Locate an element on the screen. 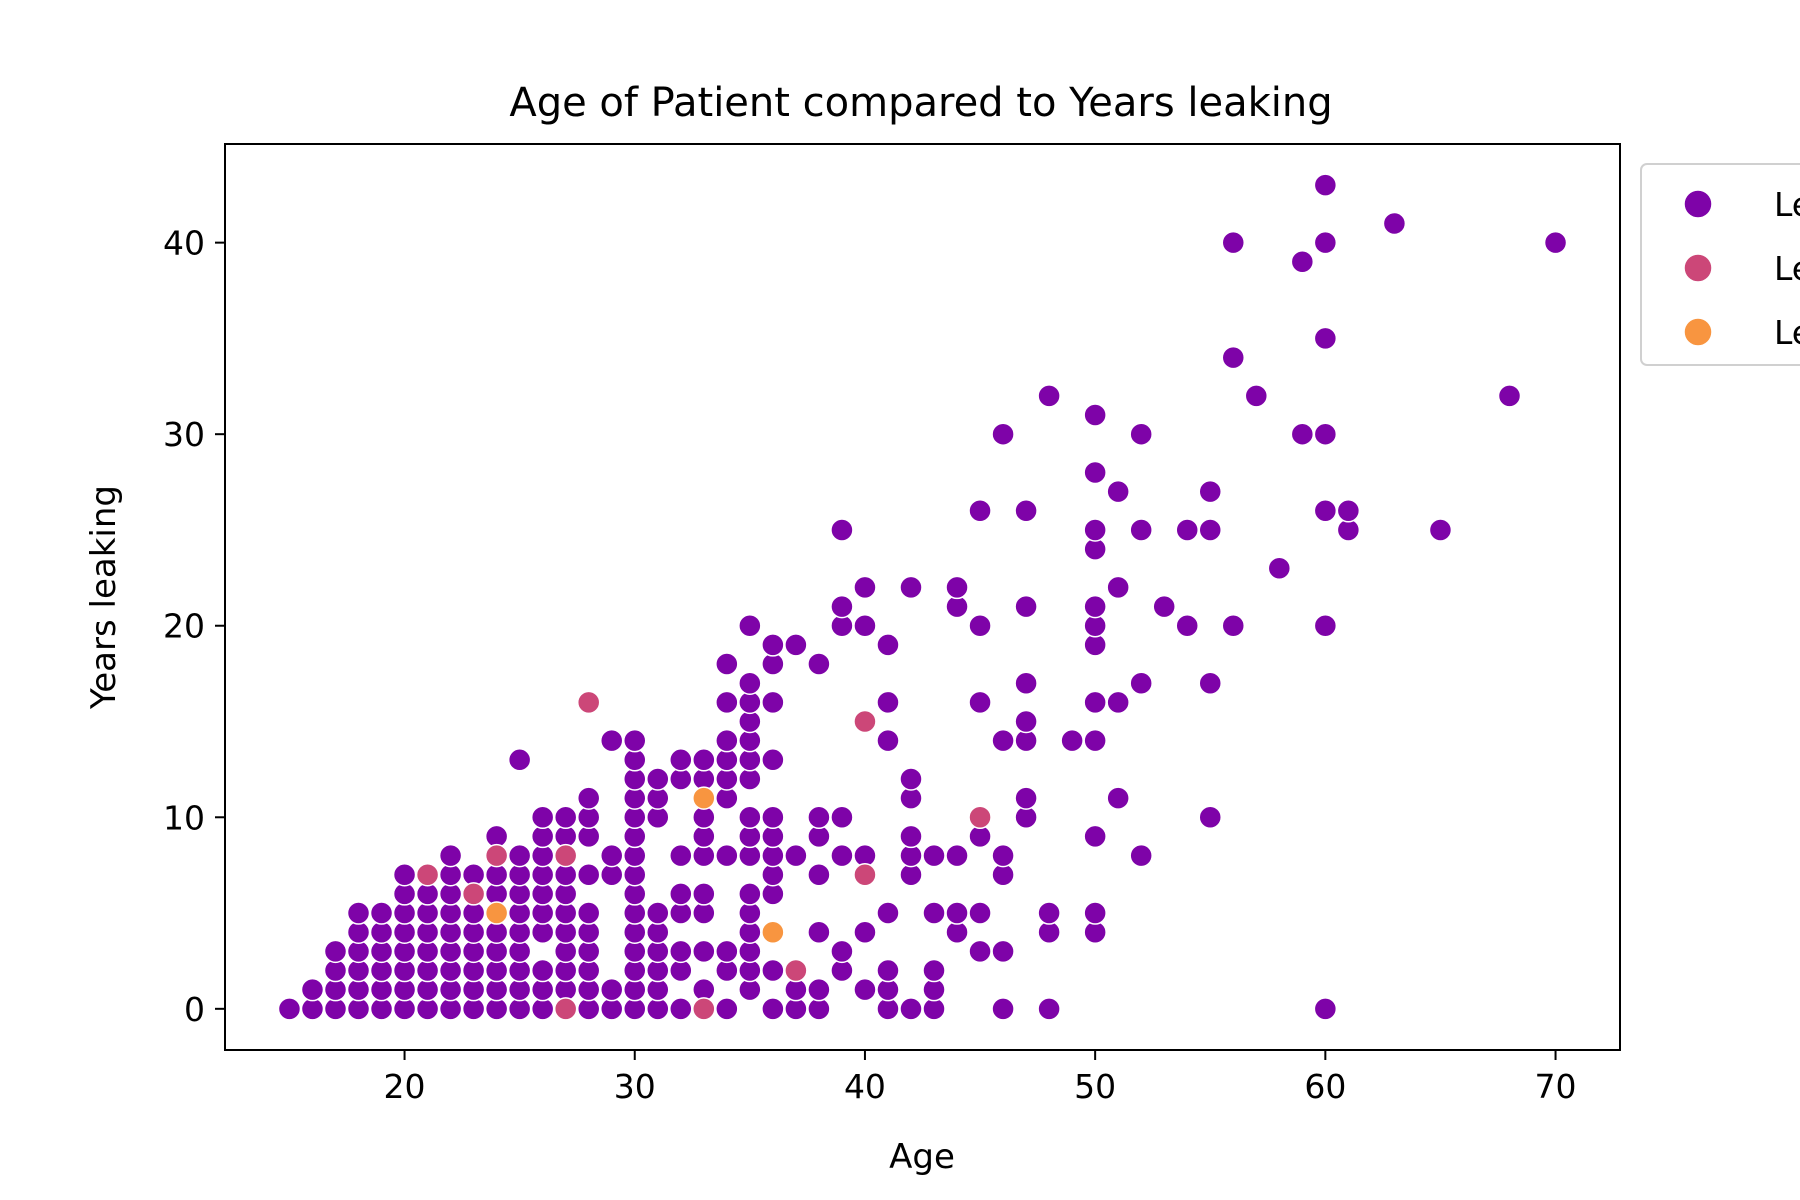  x-tick-label: 50 is located at coordinates (1095, 1086).